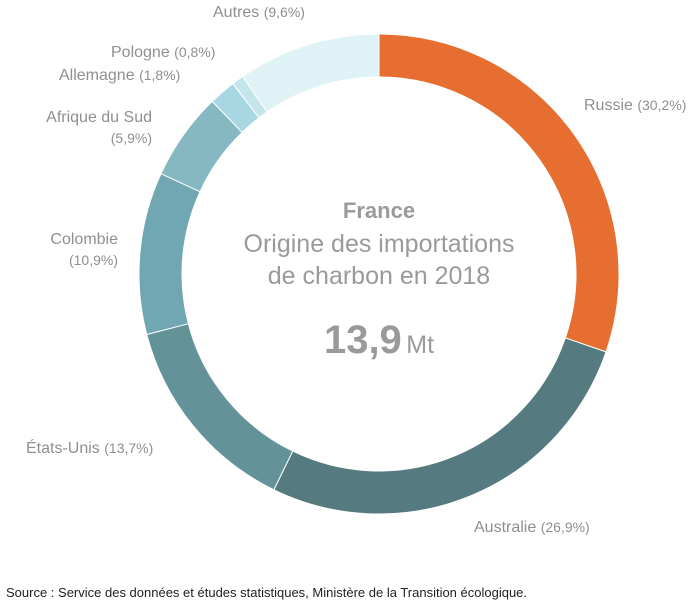 The image size is (700, 605). What do you see at coordinates (160, 75) in the screenshot?
I see `label-pct: (1,8%)` at bounding box center [160, 75].